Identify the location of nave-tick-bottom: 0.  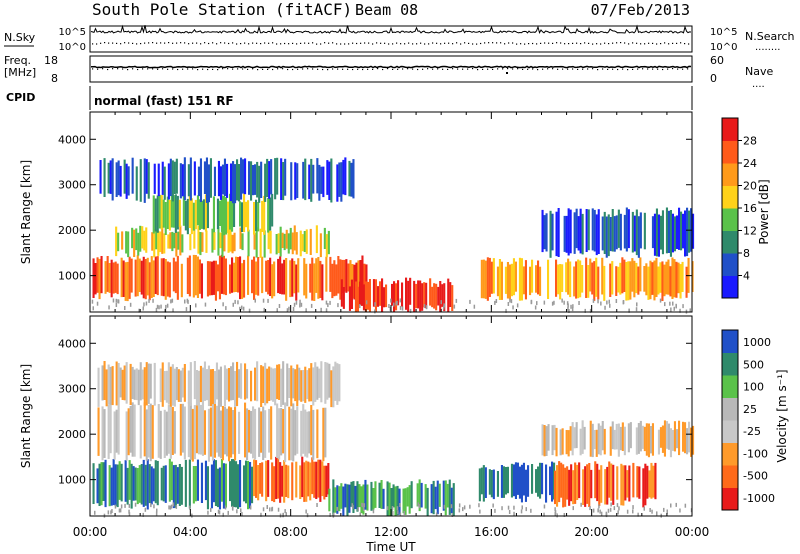
(713, 78).